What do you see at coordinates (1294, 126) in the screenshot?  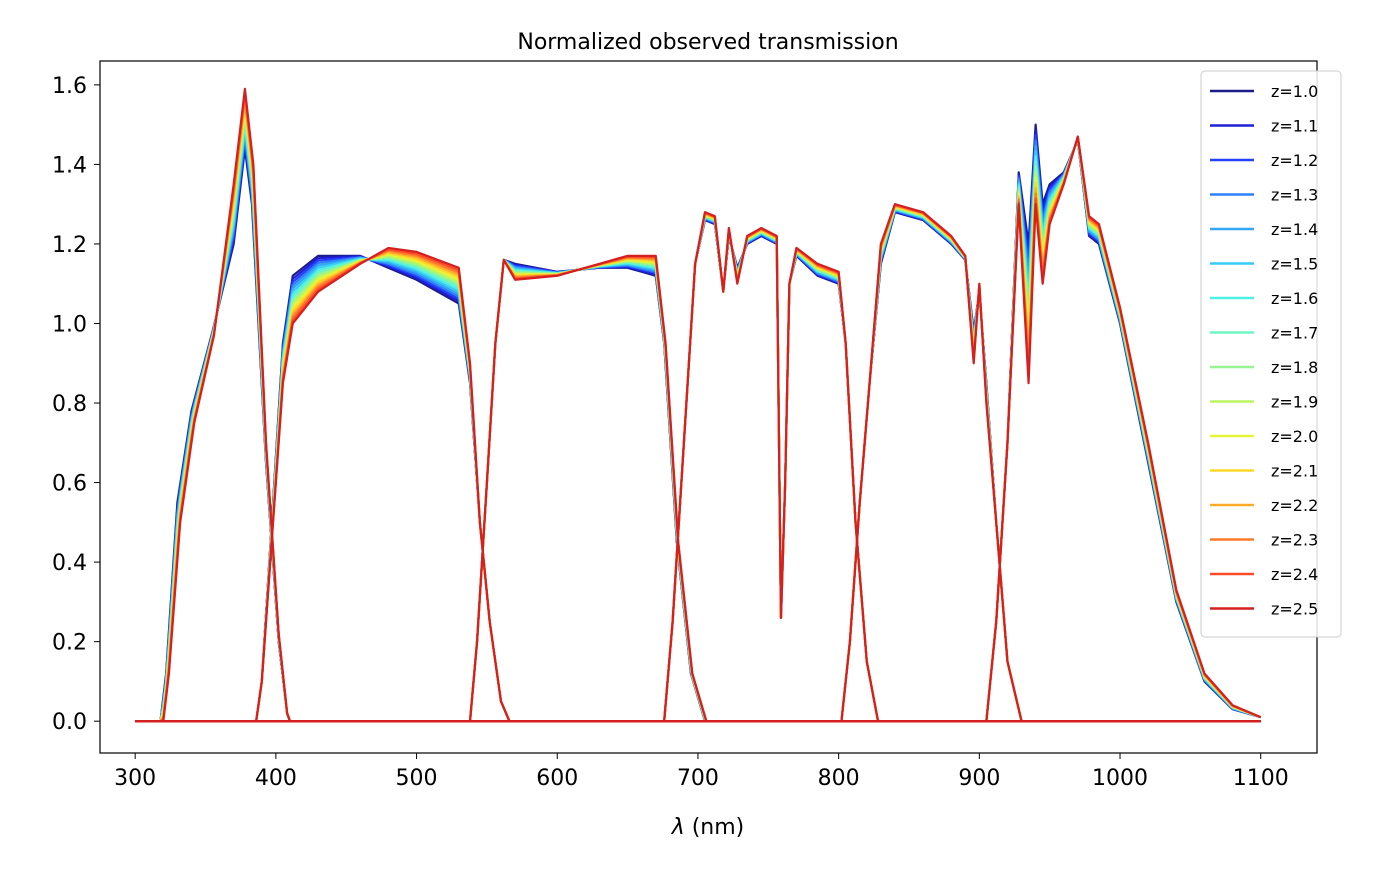 I see `legend-label: z=1.1` at bounding box center [1294, 126].